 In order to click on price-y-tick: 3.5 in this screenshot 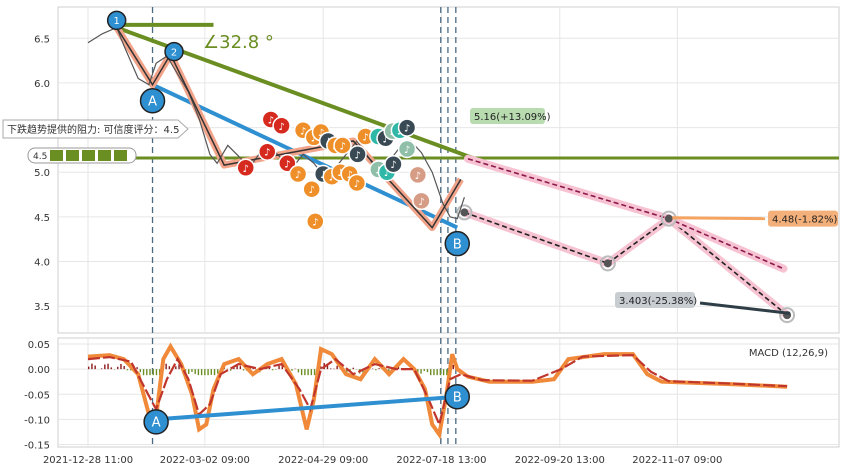, I will do `click(42, 307)`.